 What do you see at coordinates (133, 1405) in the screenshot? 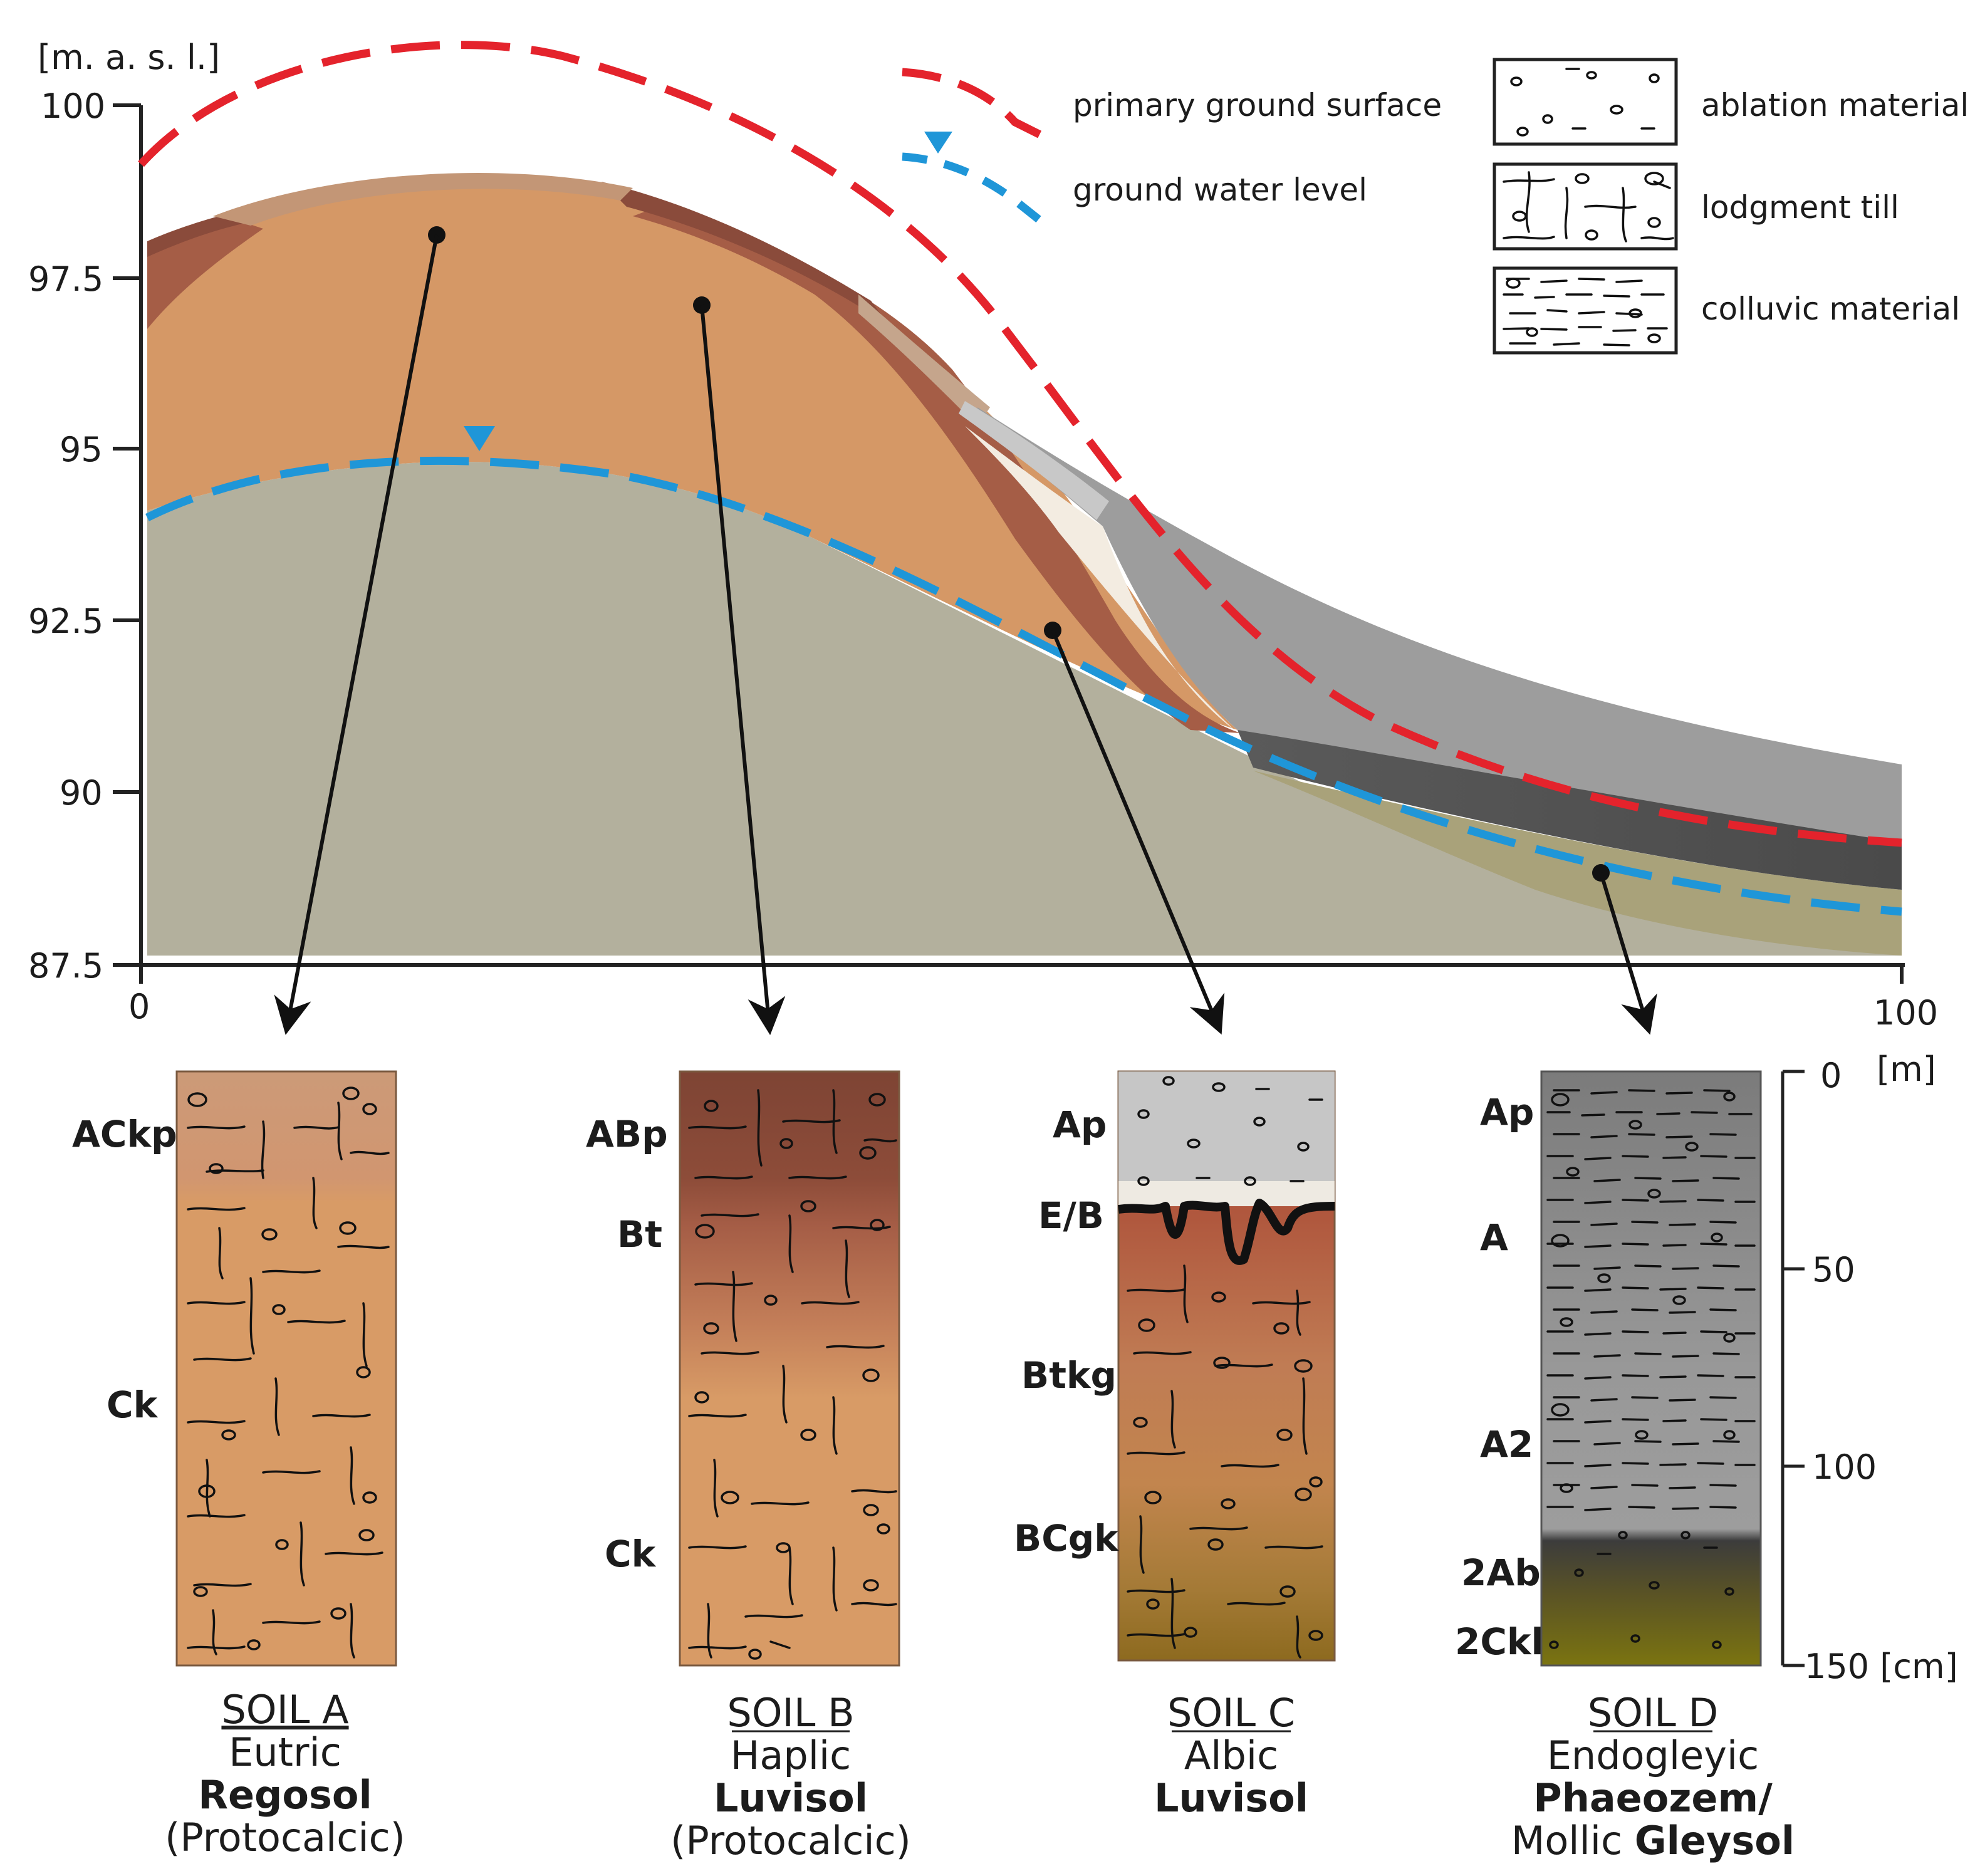
I see `soil-a-horizon-ck: Ck` at bounding box center [133, 1405].